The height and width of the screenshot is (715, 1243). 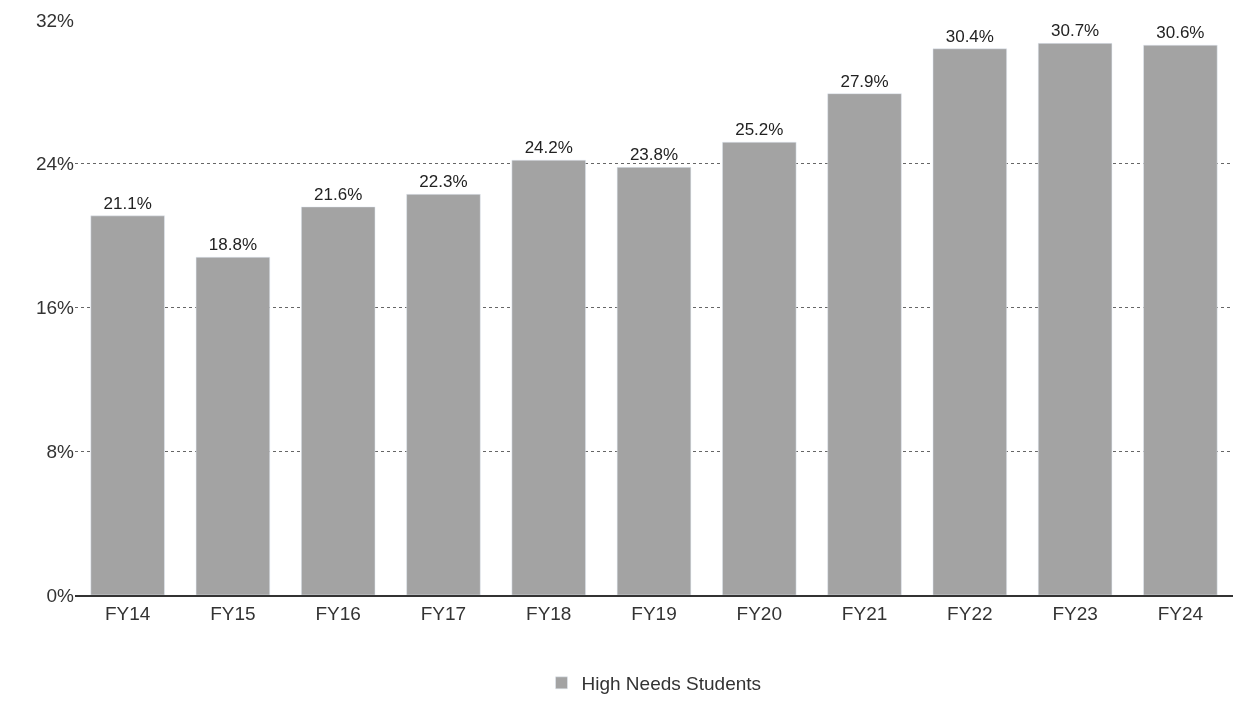 I want to click on x-tick-label: FY19, so click(x=654, y=613).